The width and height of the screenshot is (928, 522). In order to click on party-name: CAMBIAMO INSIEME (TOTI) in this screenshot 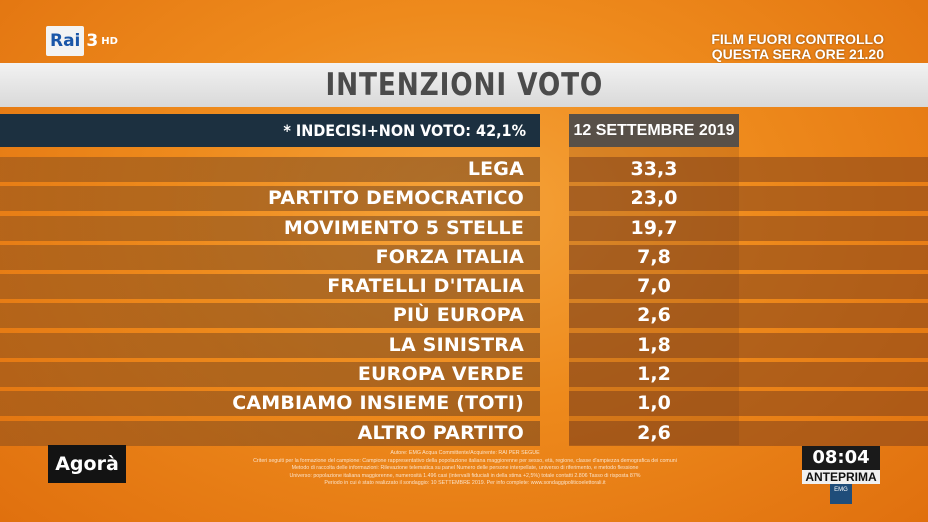, I will do `click(270, 404)`.